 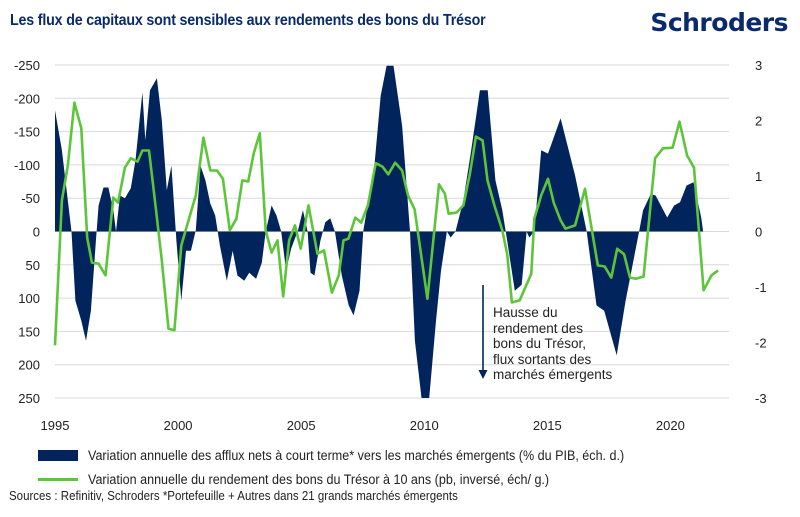 I want to click on annotation-line: marchés émergents, so click(x=553, y=374).